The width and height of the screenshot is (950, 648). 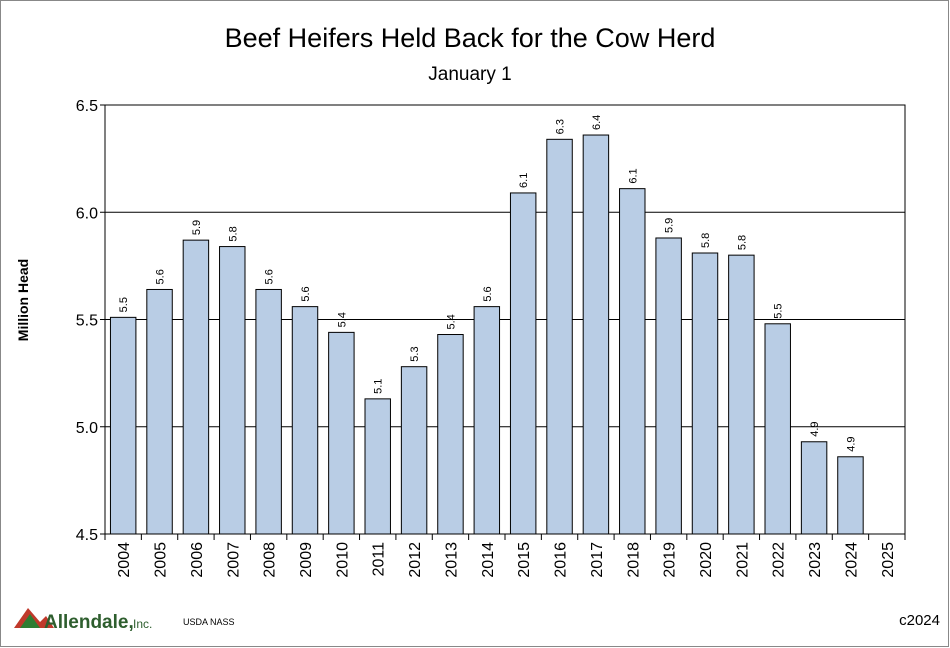 I want to click on y-tick-label: 6.0, so click(x=87, y=213).